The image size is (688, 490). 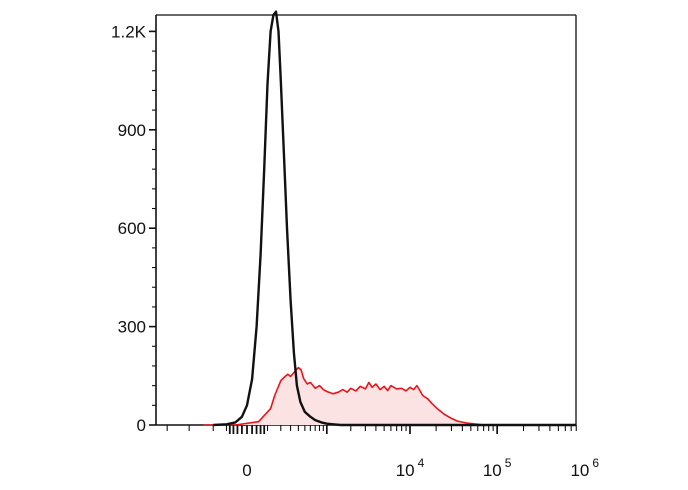 I want to click on x-tick-label: 10 5, so click(x=497, y=468).